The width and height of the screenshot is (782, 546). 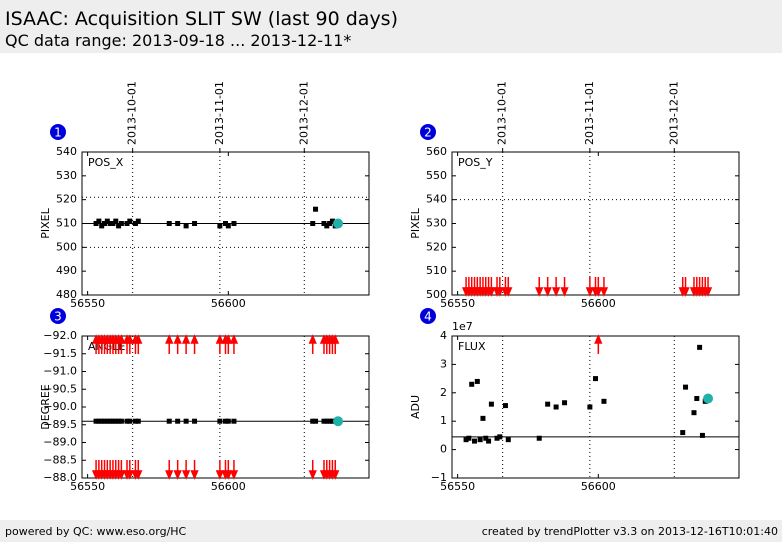 What do you see at coordinates (66, 294) in the screenshot?
I see `y-tick-label: 480` at bounding box center [66, 294].